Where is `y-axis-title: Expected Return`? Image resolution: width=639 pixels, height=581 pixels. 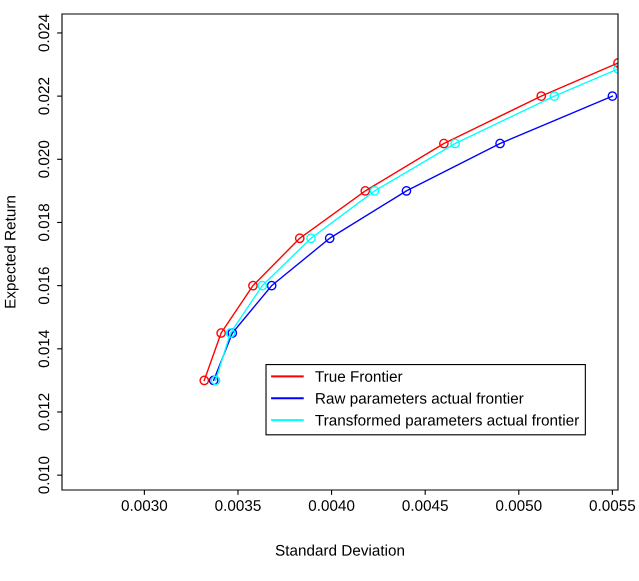
y-axis-title: Expected Return is located at coordinates (11, 252).